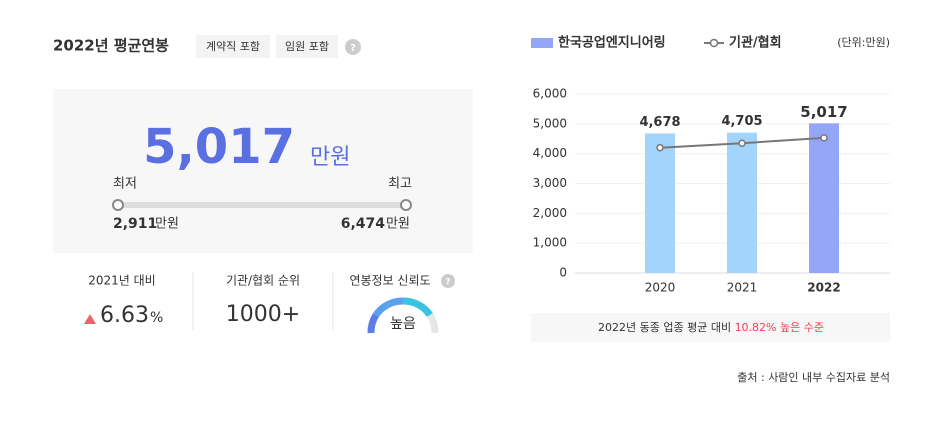 Image resolution: width=949 pixels, height=431 pixels. Describe the element at coordinates (263, 314) in the screenshot. I see `stat-value: 1000+` at that location.